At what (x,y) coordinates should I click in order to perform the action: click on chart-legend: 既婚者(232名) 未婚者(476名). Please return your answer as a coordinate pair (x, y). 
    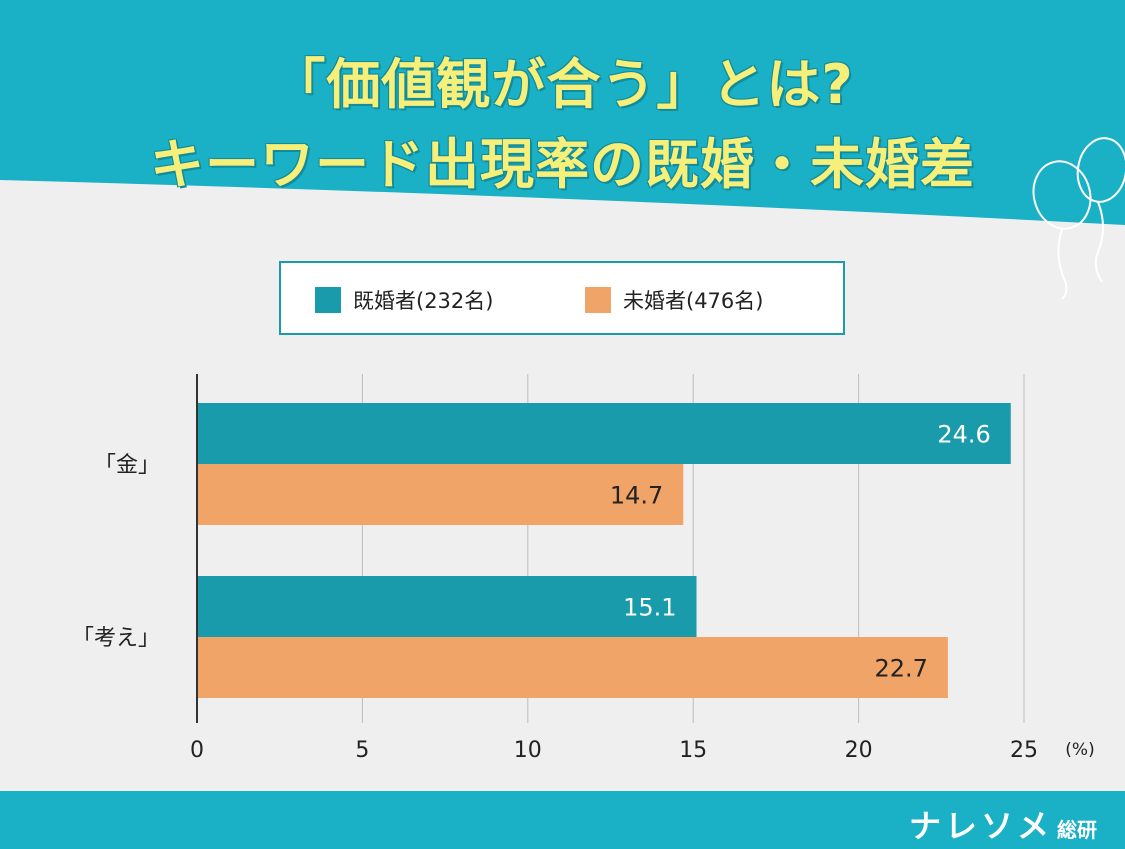
    Looking at the image, I should click on (562, 298).